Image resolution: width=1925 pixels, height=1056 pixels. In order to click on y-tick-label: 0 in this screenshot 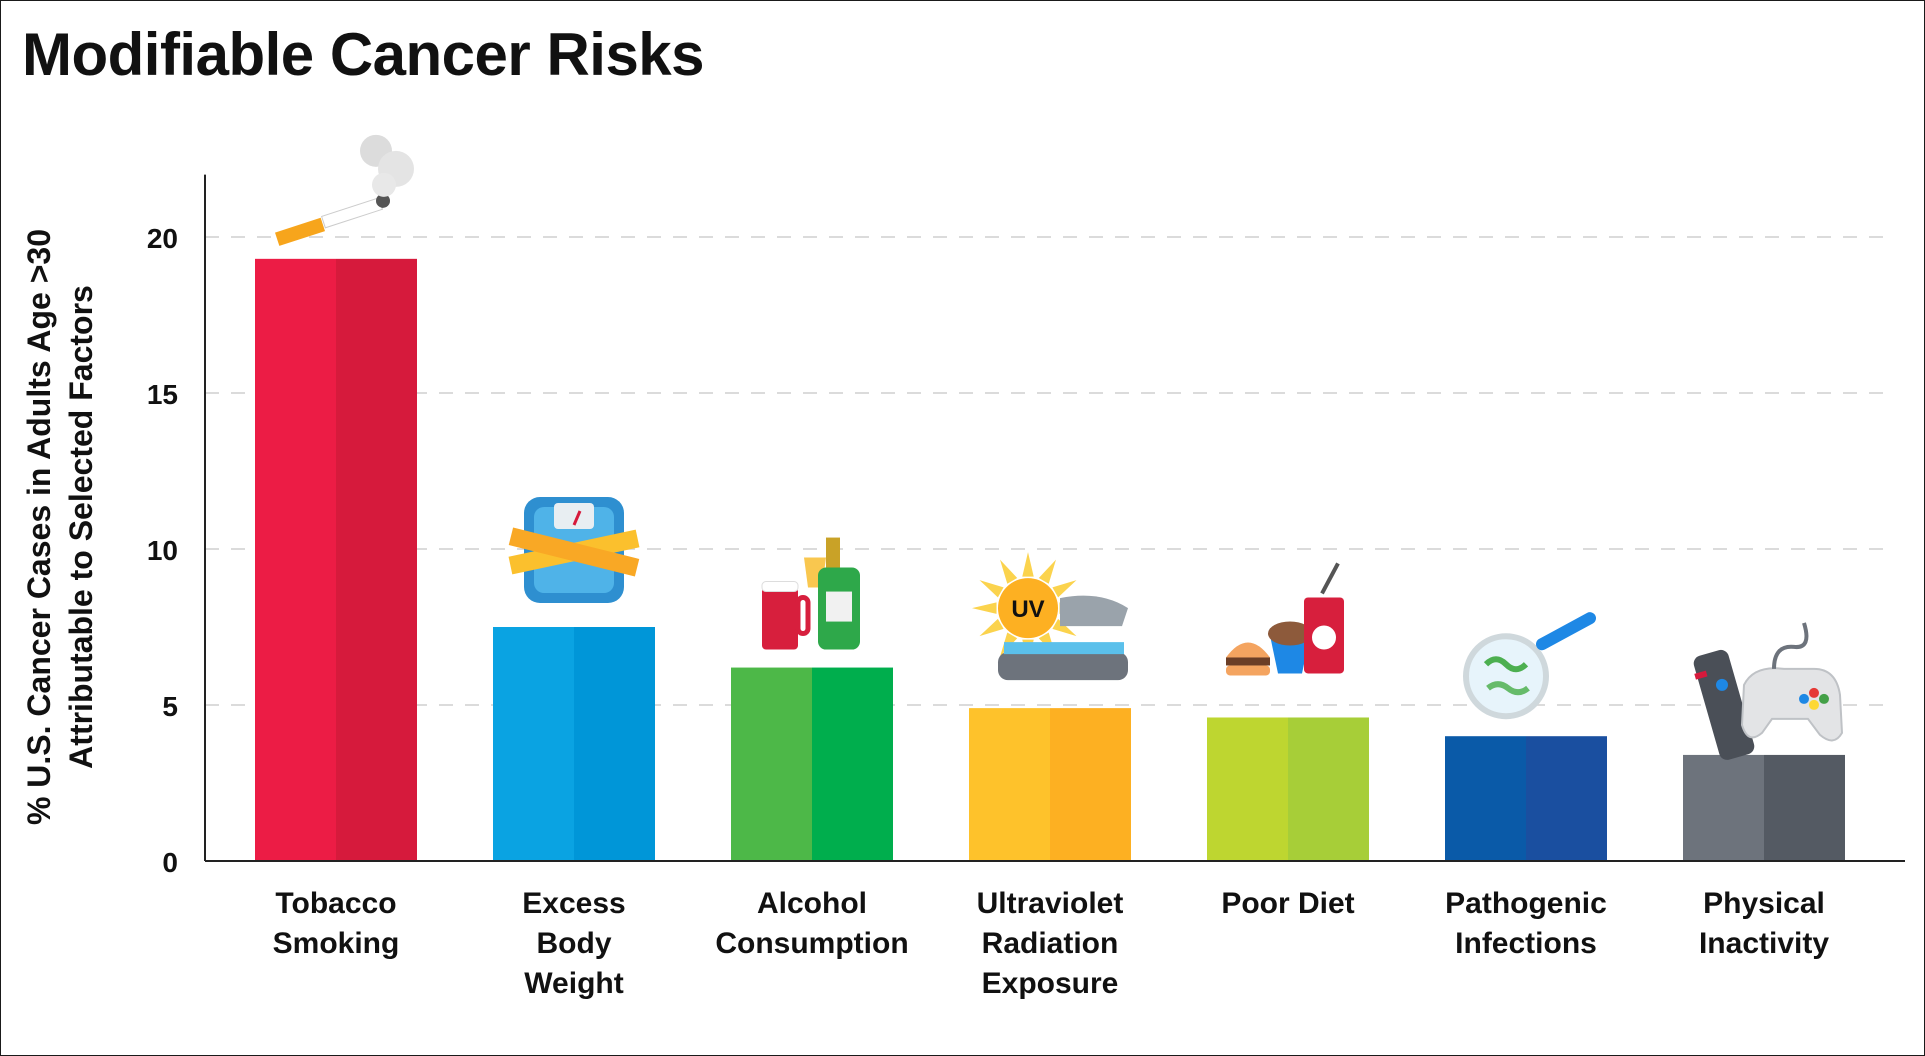, I will do `click(170, 862)`.